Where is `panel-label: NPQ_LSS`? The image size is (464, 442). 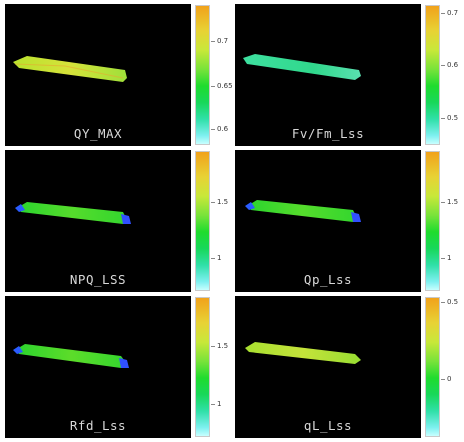 panel-label: NPQ_LSS is located at coordinates (98, 279).